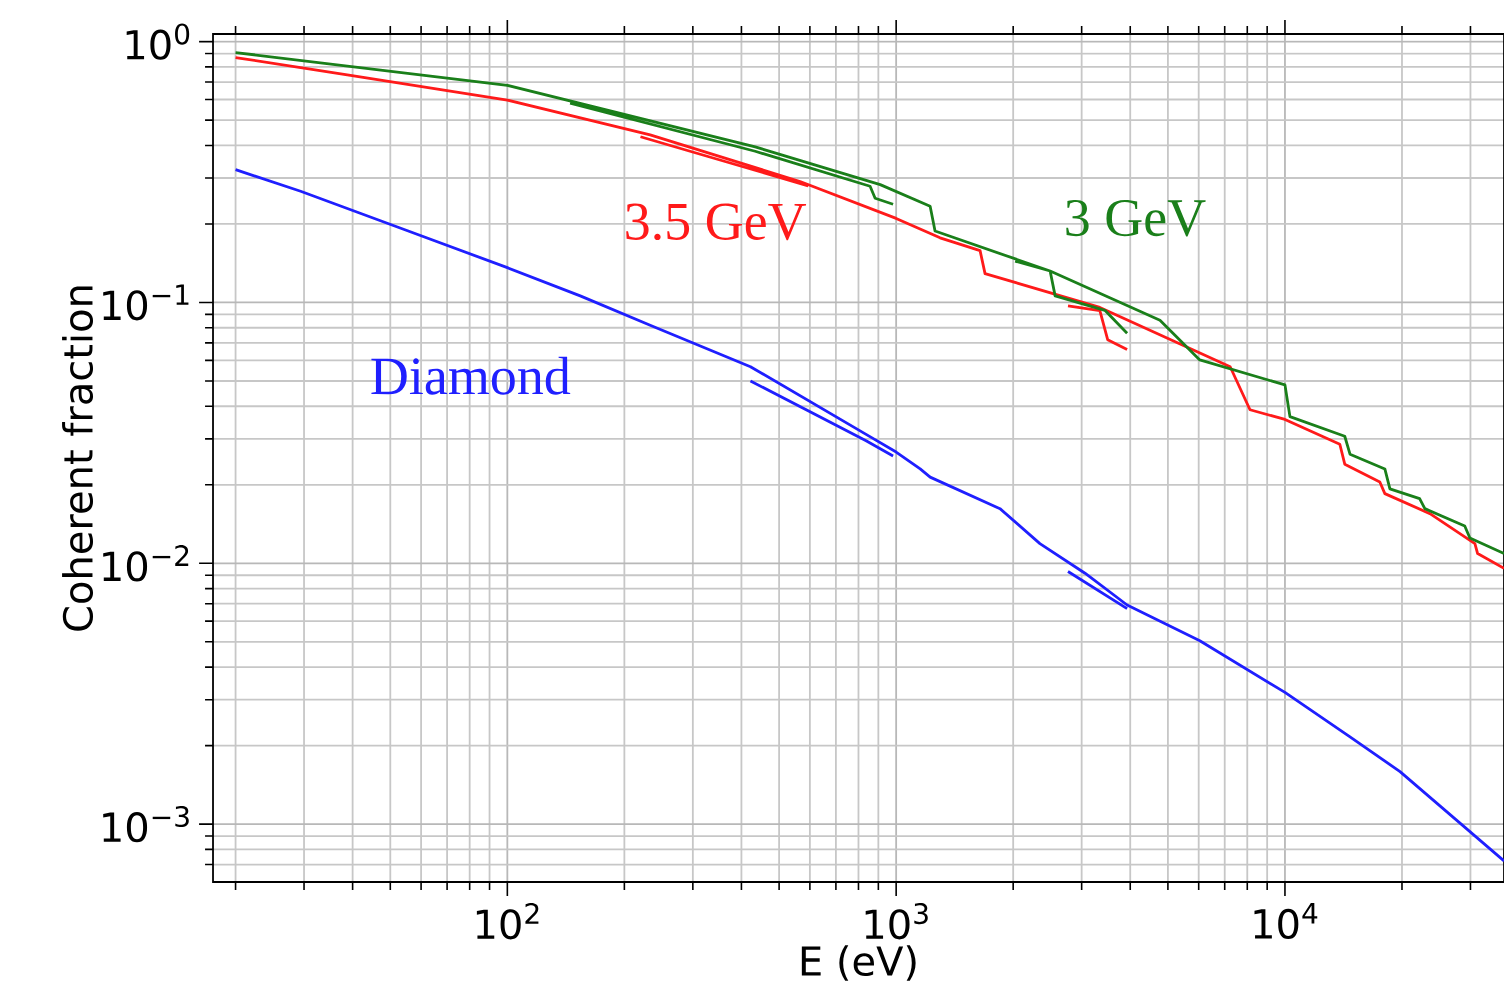  Describe the element at coordinates (471, 375) in the screenshot. I see `series-label: Diamond` at that location.